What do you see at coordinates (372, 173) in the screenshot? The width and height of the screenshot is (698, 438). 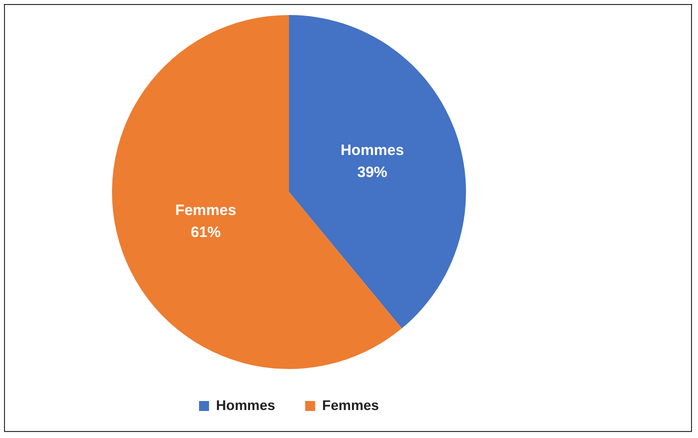 I see `data-label: 39%` at bounding box center [372, 173].